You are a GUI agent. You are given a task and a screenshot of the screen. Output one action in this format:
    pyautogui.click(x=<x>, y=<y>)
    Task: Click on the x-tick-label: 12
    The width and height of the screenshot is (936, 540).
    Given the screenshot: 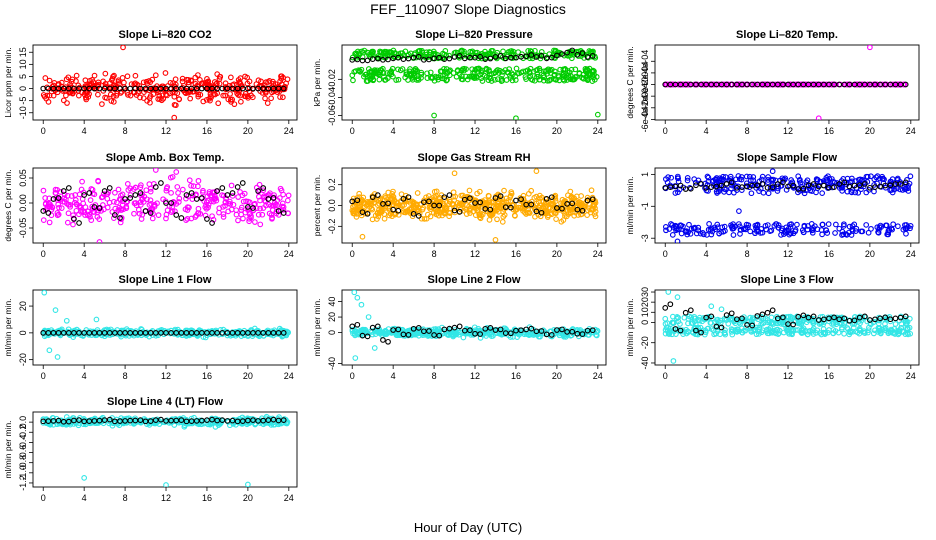 What is the action you would take?
    pyautogui.click(x=788, y=131)
    